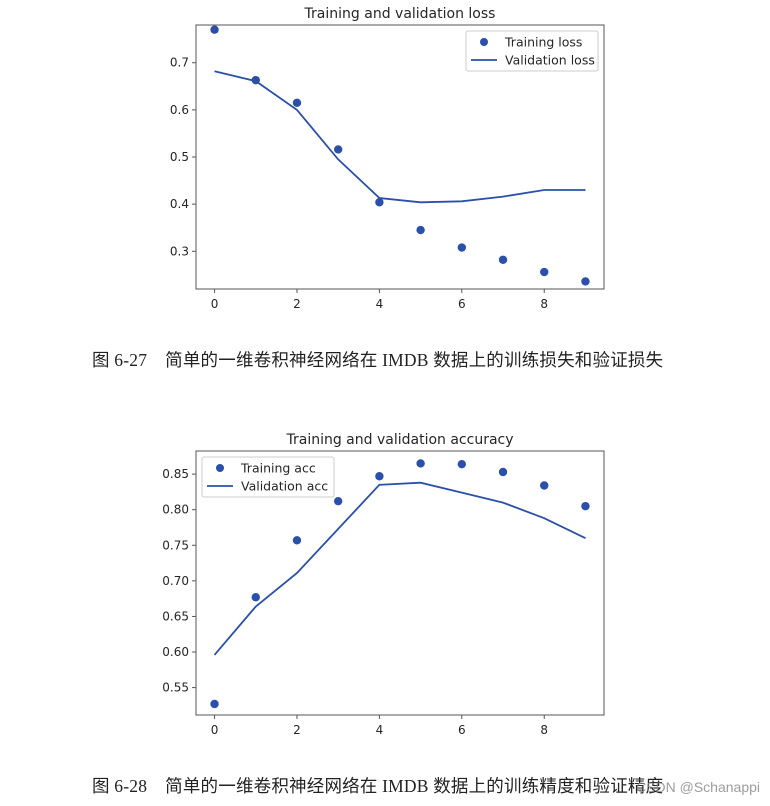  What do you see at coordinates (120, 360) in the screenshot?
I see `figure-number: 图 6-27` at bounding box center [120, 360].